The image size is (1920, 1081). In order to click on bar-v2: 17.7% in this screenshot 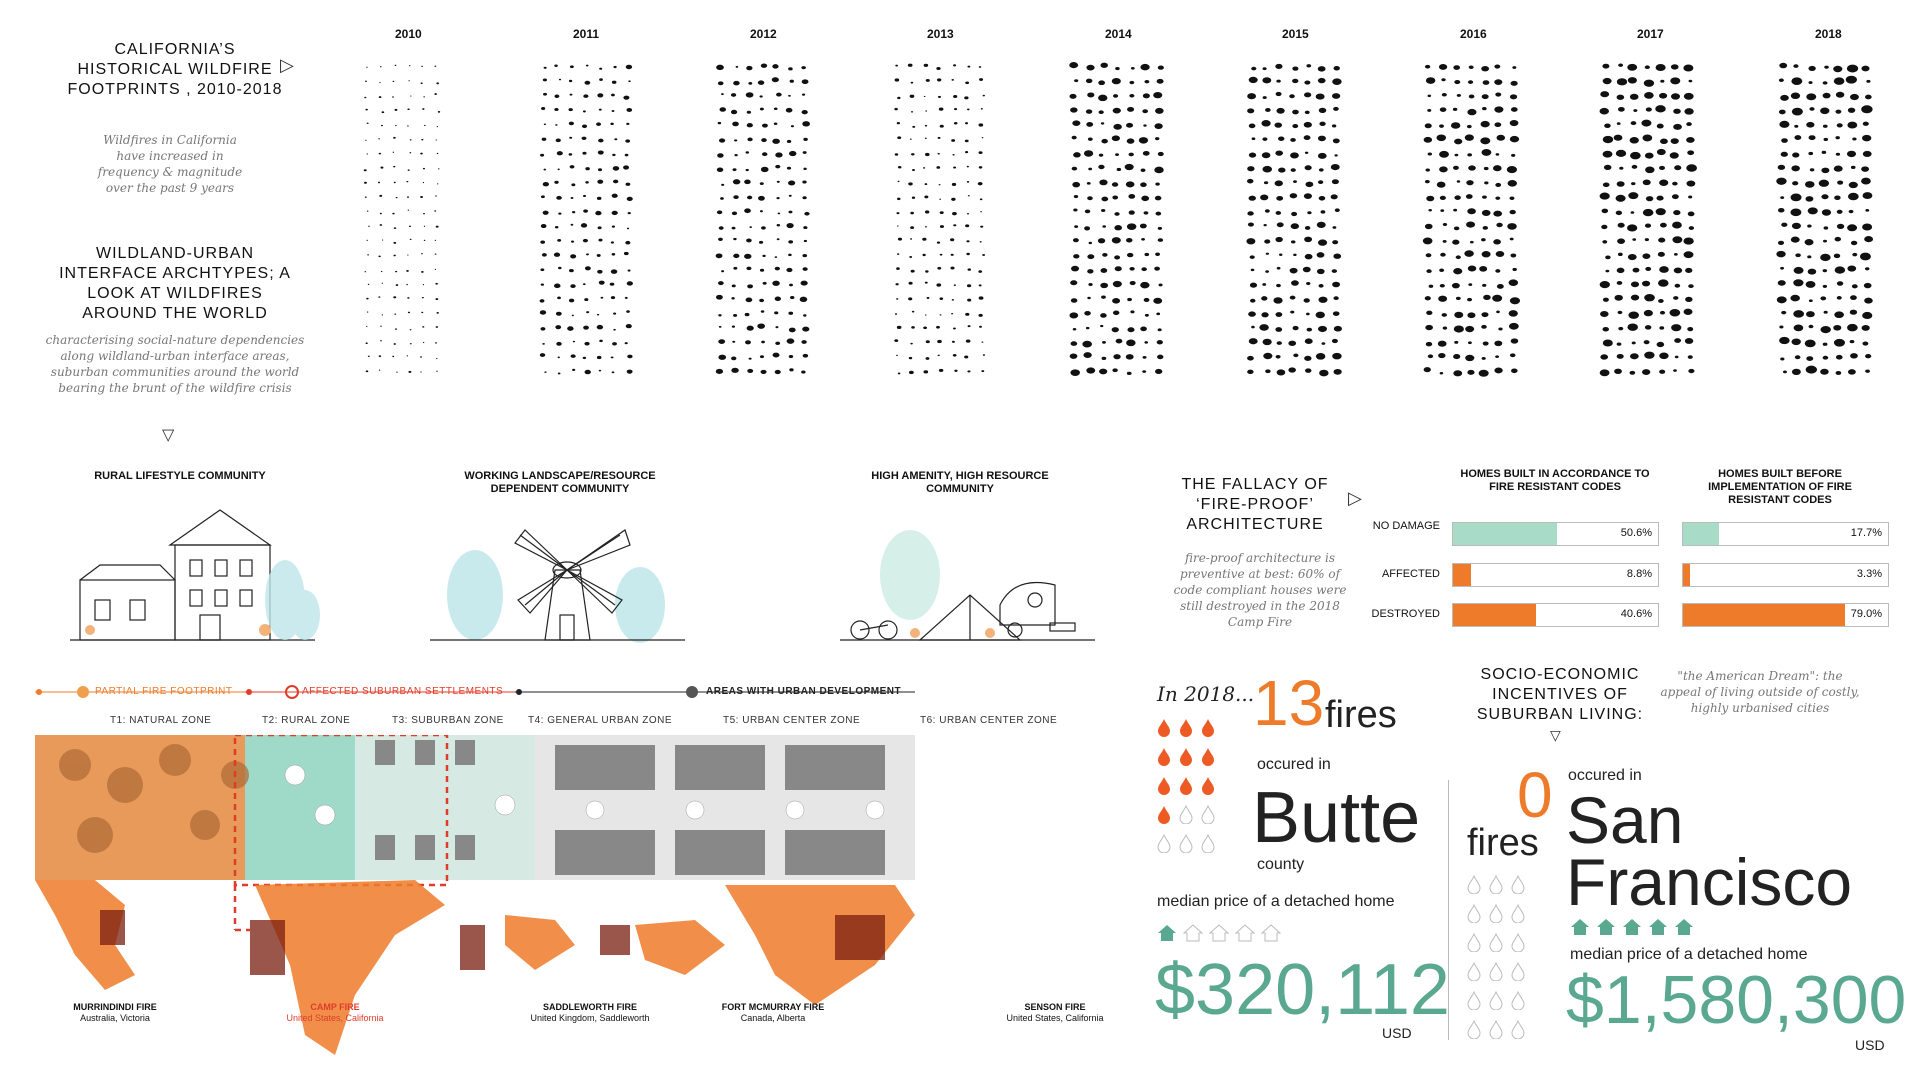, I will do `click(1785, 534)`.